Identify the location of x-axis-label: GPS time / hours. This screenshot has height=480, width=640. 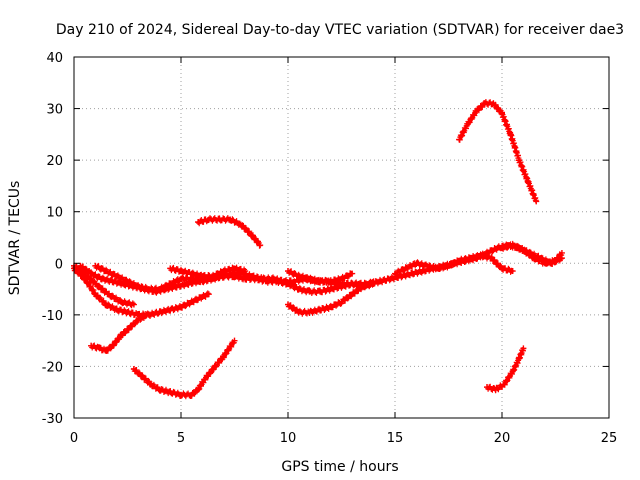
(339, 467).